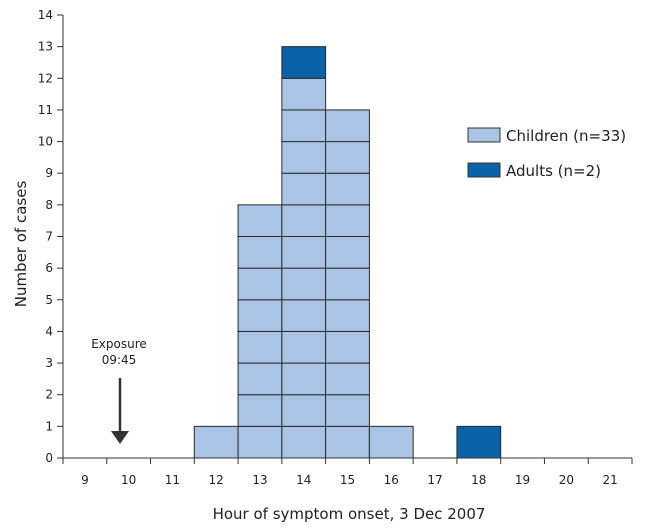 This screenshot has height=528, width=652. I want to click on x-tick-label: 13, so click(259, 480).